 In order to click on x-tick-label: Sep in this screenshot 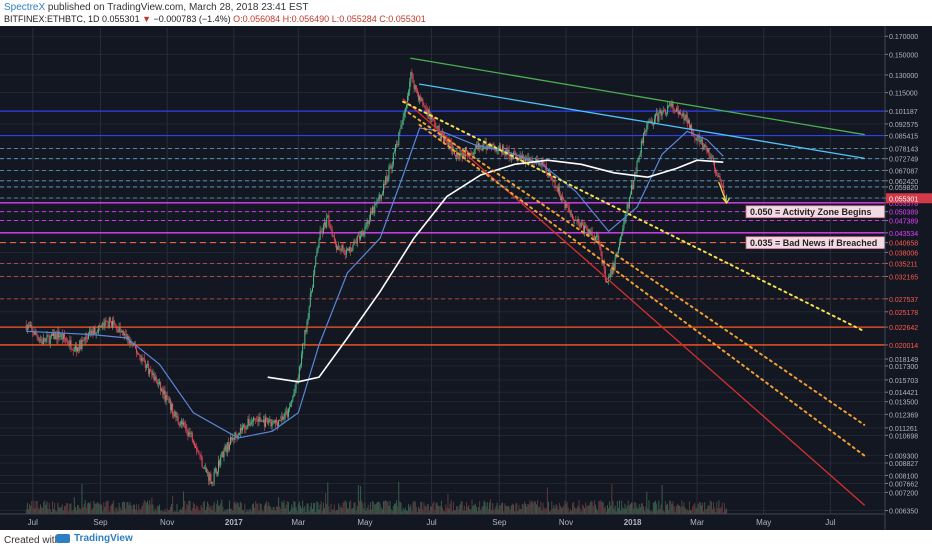, I will do `click(100, 522)`.